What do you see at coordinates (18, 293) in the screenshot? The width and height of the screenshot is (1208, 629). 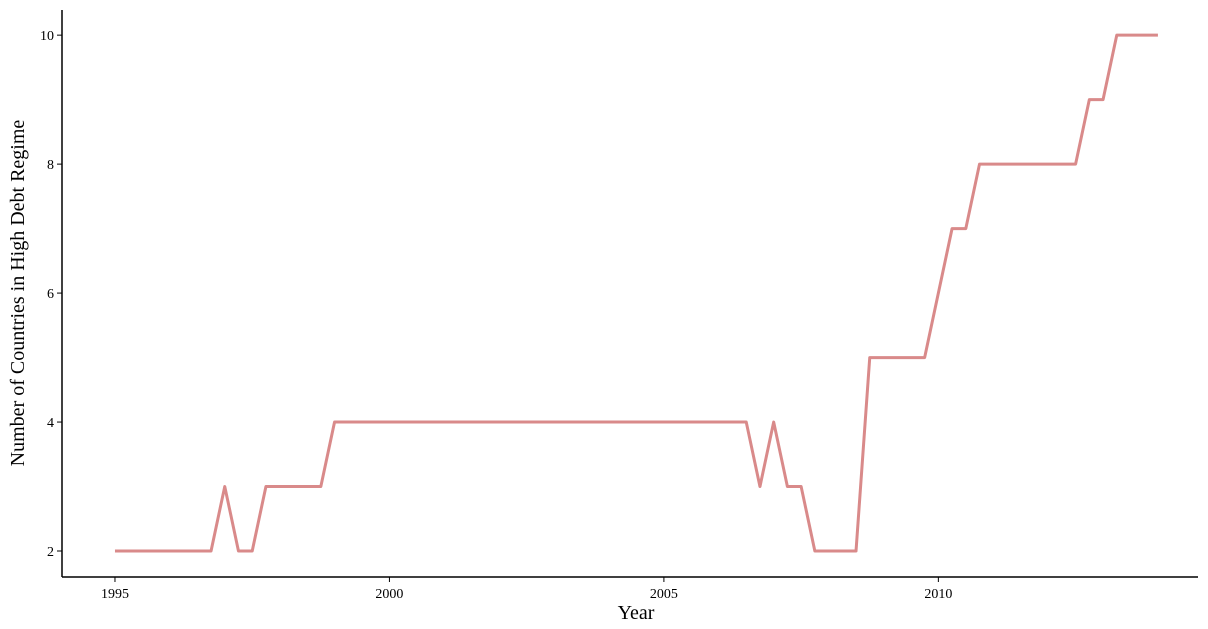 I see `y-axis-label: Number of Countries in High Debt Regime` at bounding box center [18, 293].